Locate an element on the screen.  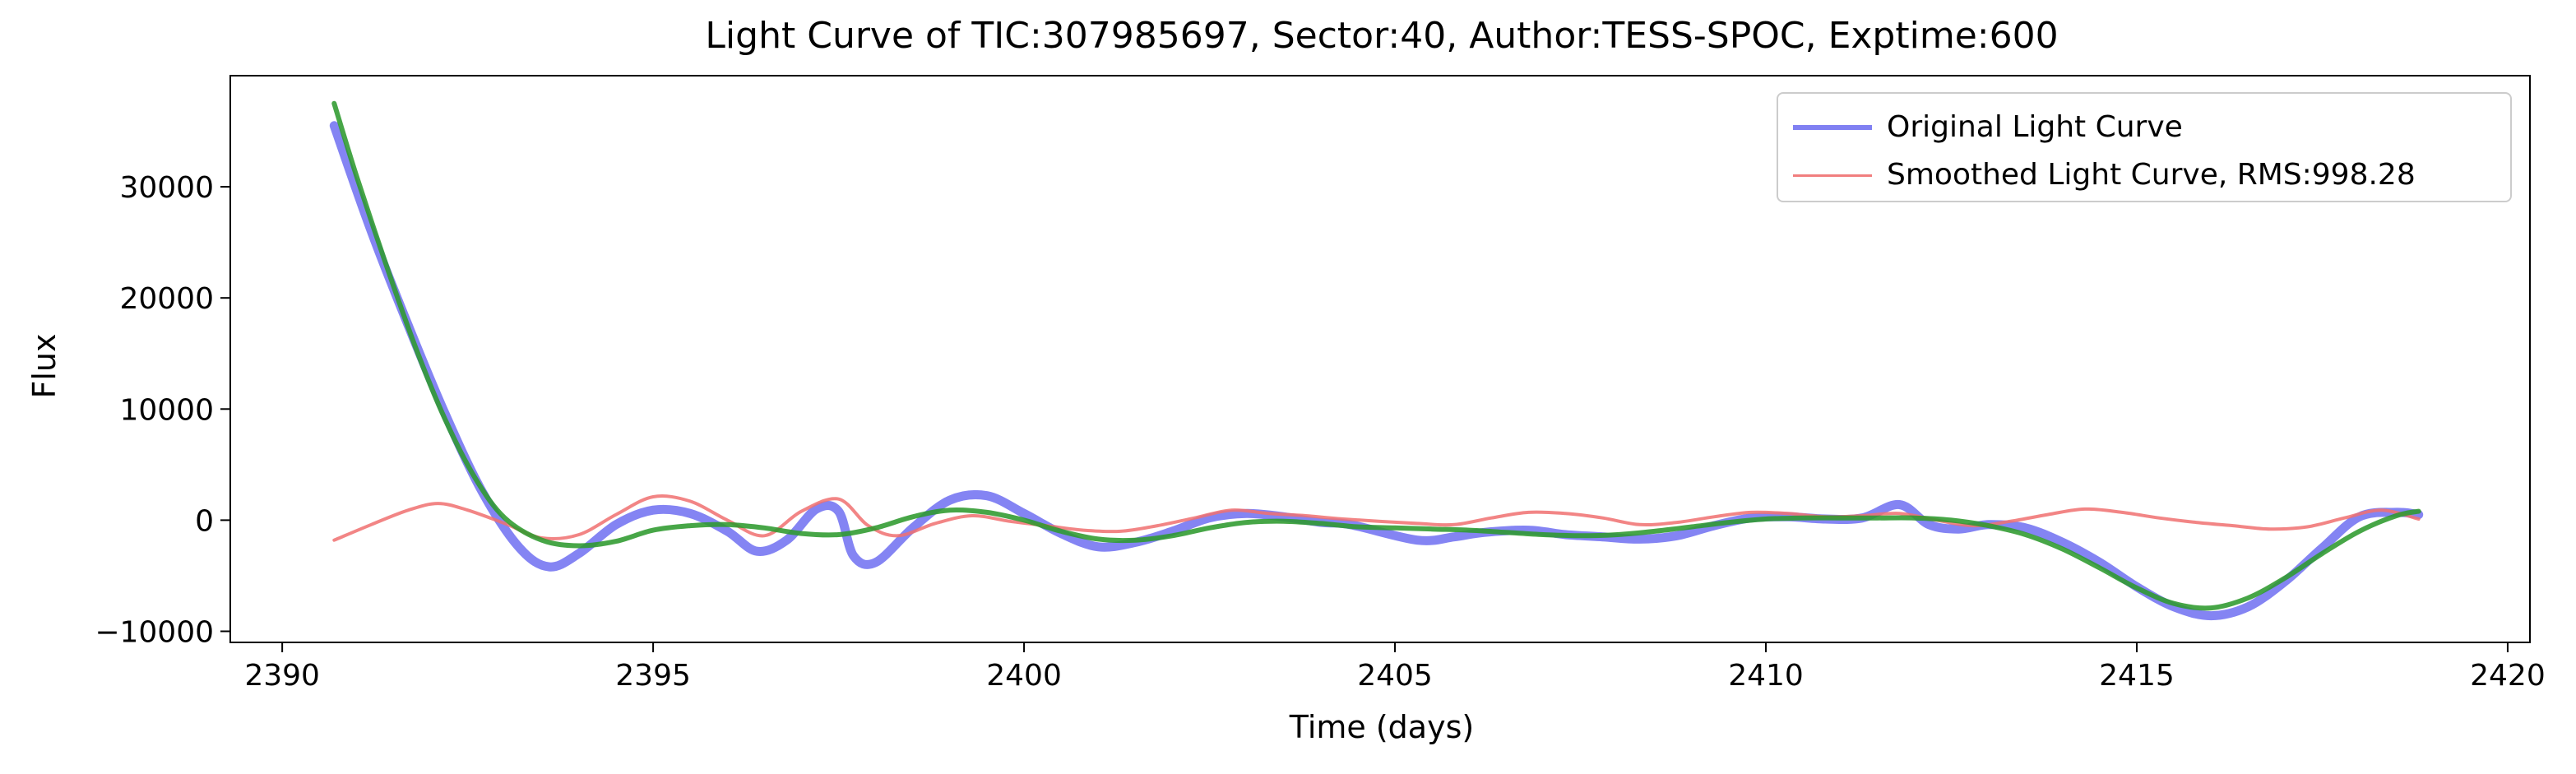
x-tick-label: 2405 is located at coordinates (1395, 676).